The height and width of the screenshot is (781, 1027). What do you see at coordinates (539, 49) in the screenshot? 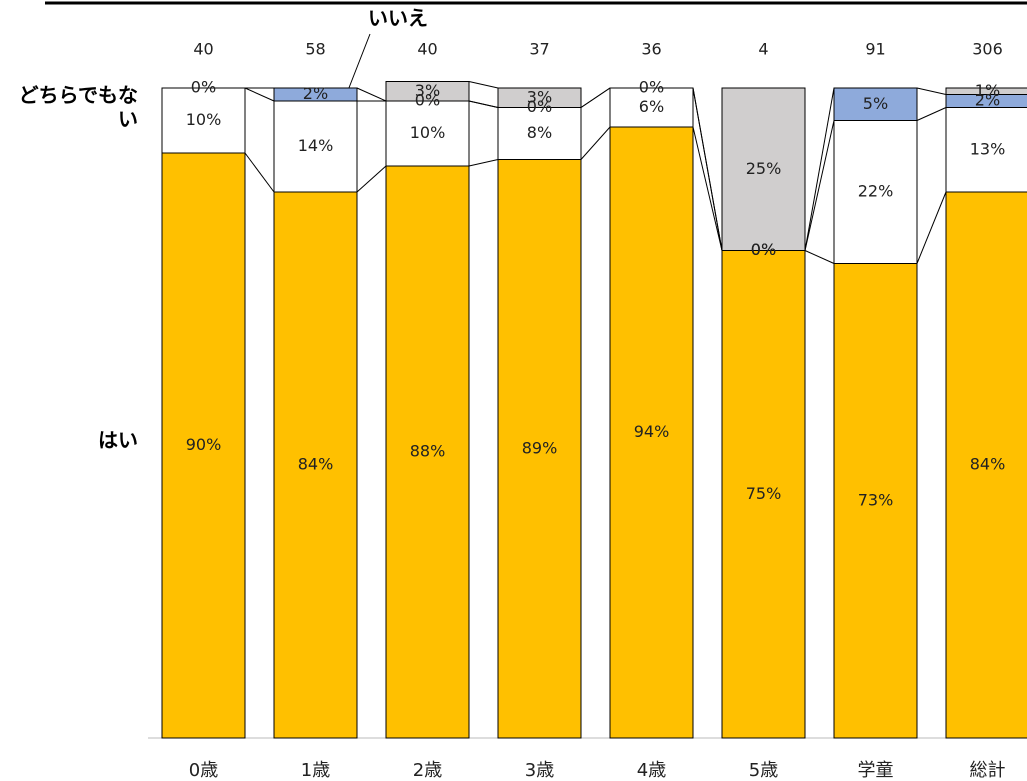
I see `total-label: 37` at bounding box center [539, 49].